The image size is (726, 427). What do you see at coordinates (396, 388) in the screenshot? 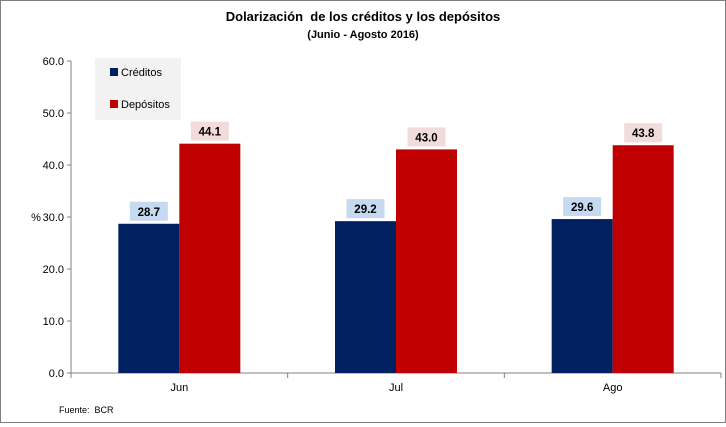
I see `x-tick-label: Jul` at bounding box center [396, 388].